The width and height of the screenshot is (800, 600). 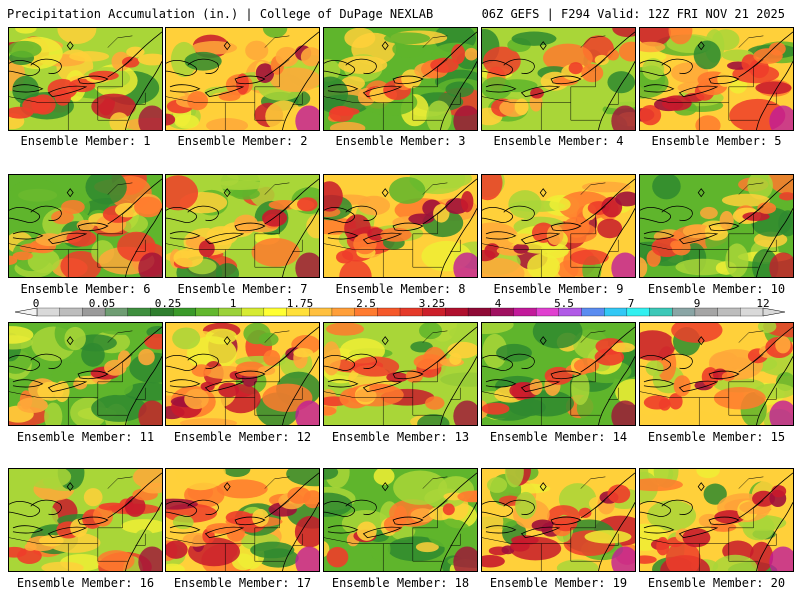 What do you see at coordinates (242, 437) in the screenshot?
I see `ensemble-member-label: Ensemble Member: 12` at bounding box center [242, 437].